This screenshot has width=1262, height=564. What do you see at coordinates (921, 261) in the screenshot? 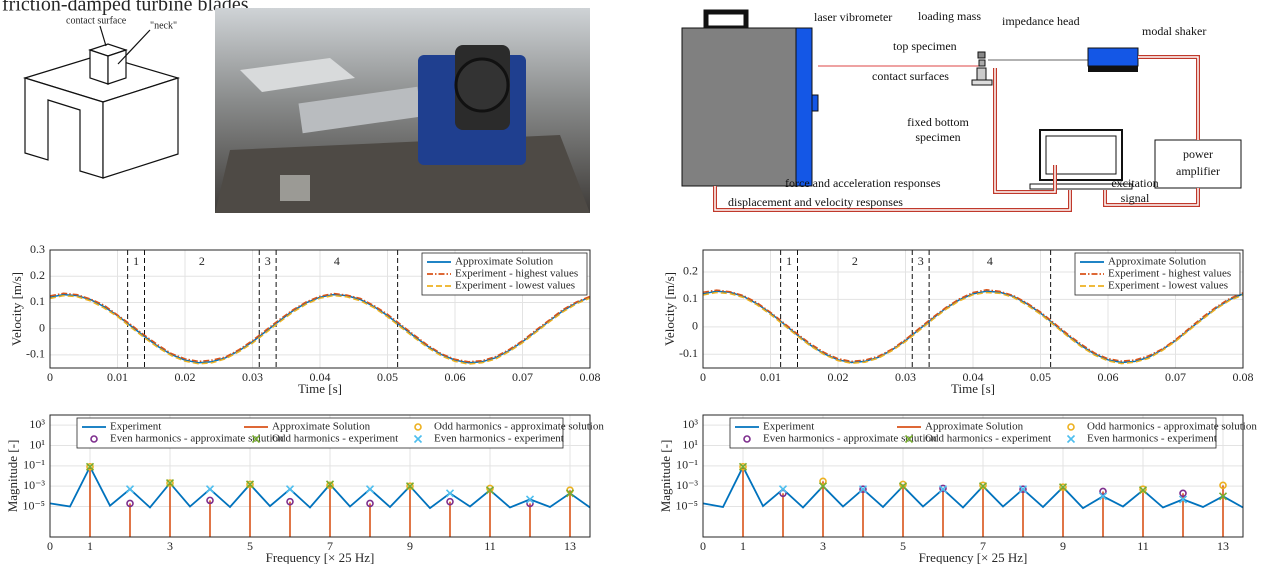
I see `region-label: 3` at bounding box center [921, 261].